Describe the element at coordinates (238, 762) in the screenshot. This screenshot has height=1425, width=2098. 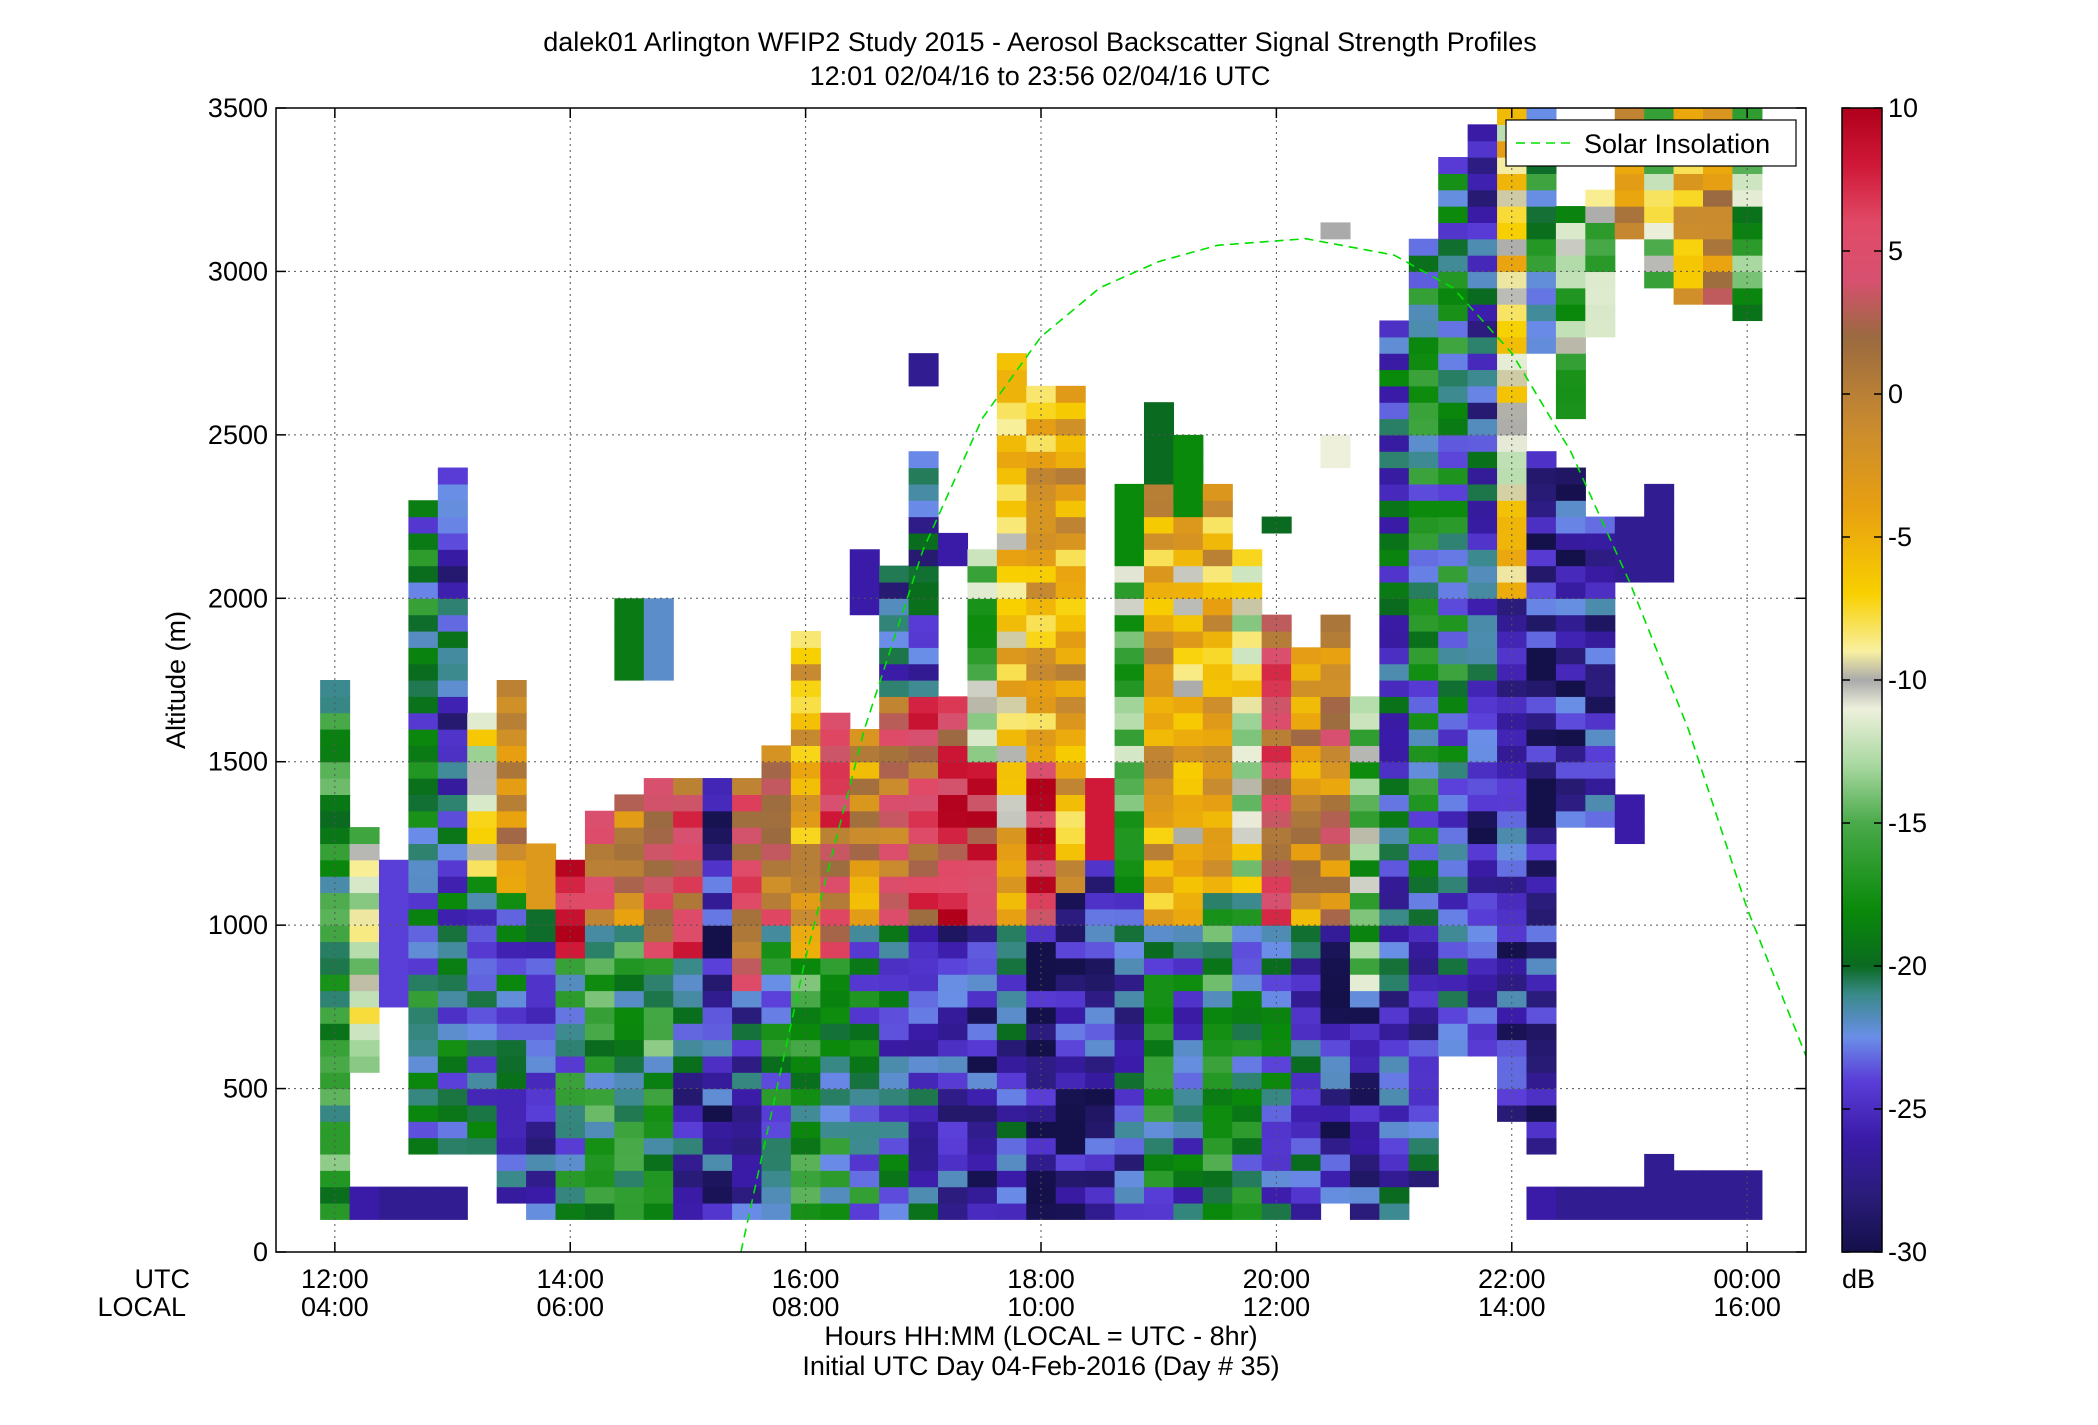
I see `y-tick-label: 1500` at that location.